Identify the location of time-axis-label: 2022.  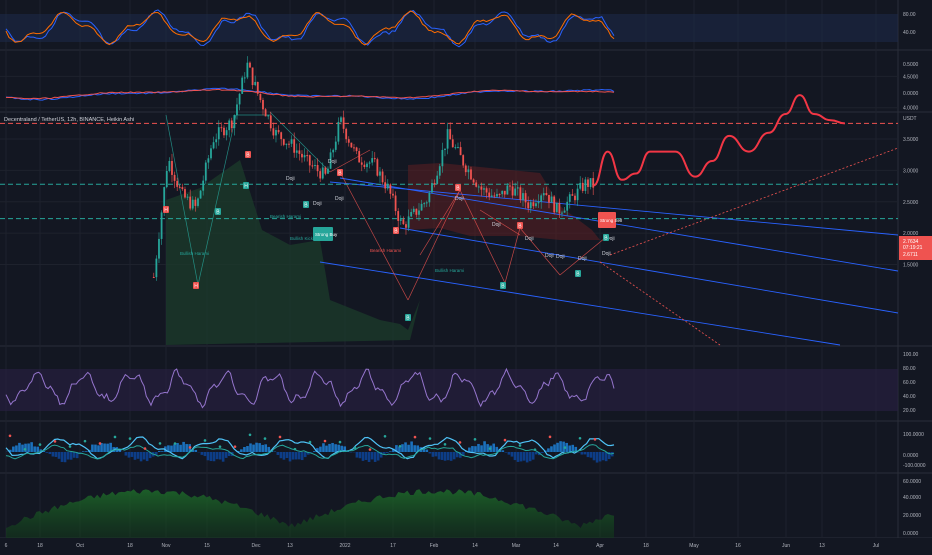
(344, 546).